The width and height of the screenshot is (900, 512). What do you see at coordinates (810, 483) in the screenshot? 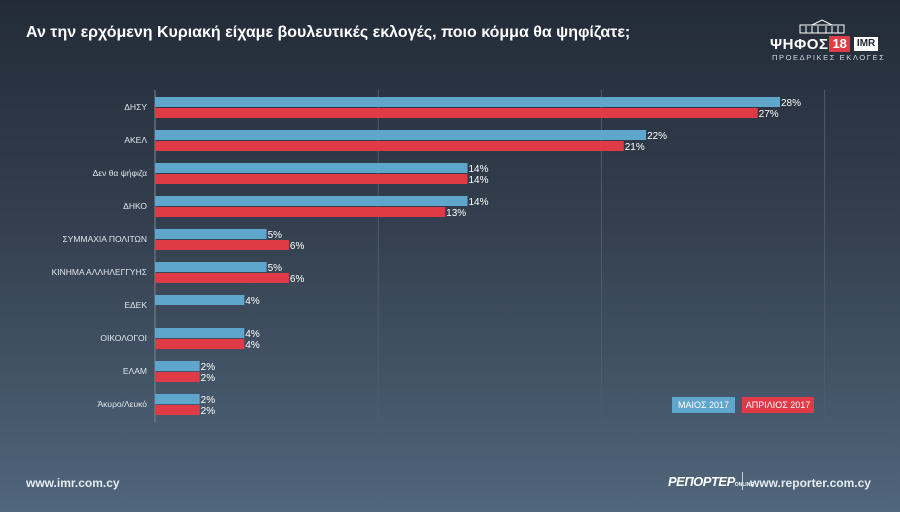
I see `footer-reporter-url: www.reporter.com.cy` at bounding box center [810, 483].